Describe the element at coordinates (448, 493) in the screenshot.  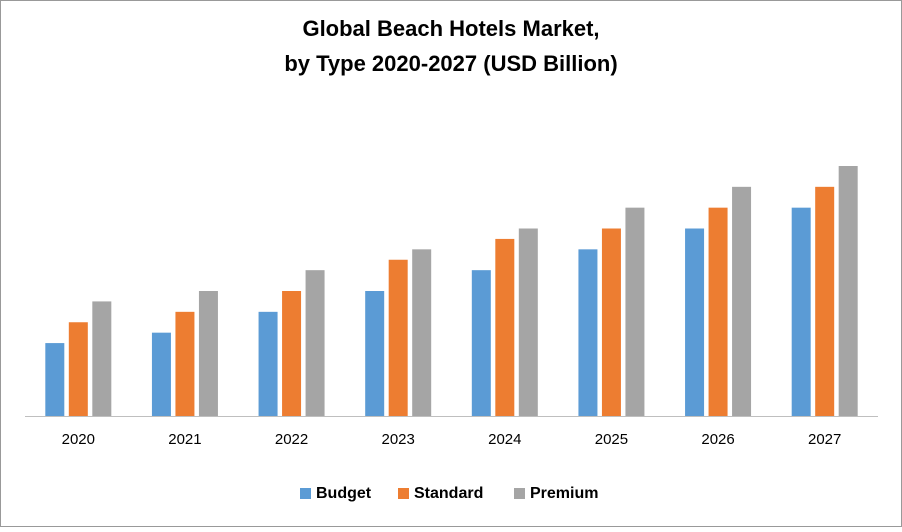
I see `legend-label: Standard` at that location.